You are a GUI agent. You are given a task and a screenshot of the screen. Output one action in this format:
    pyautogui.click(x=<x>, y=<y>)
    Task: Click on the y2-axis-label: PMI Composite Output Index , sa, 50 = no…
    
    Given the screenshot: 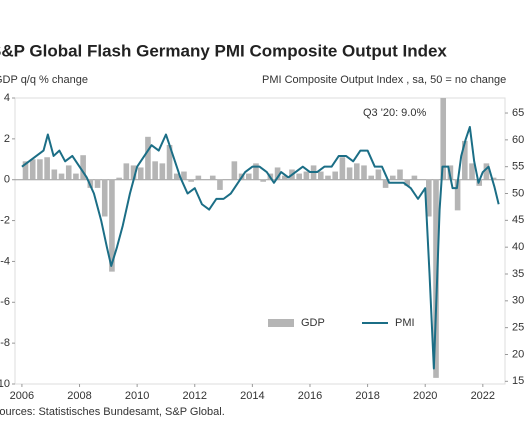 What is the action you would take?
    pyautogui.click(x=384, y=80)
    